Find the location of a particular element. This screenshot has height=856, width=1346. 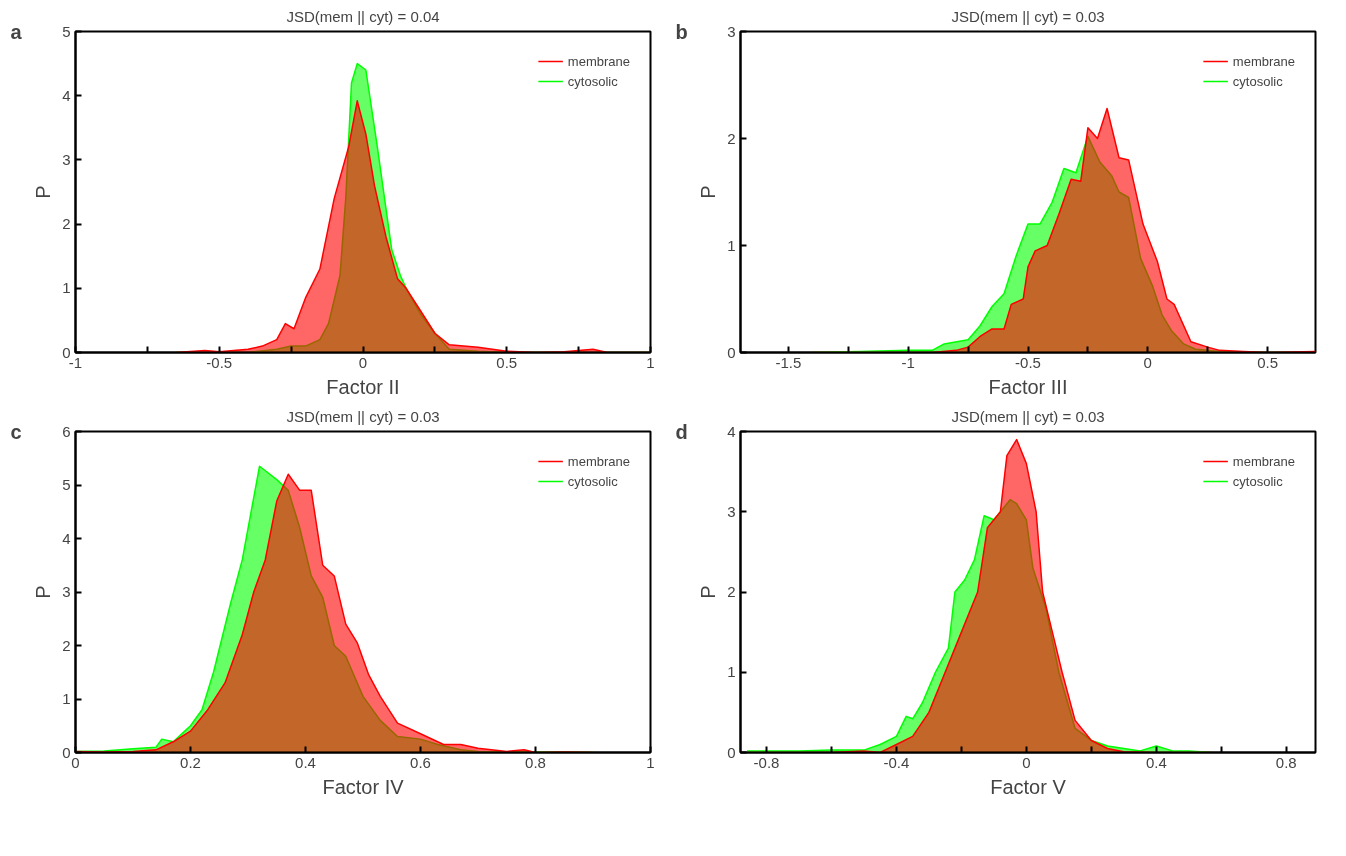

text: c is located at coordinates (16, 431).